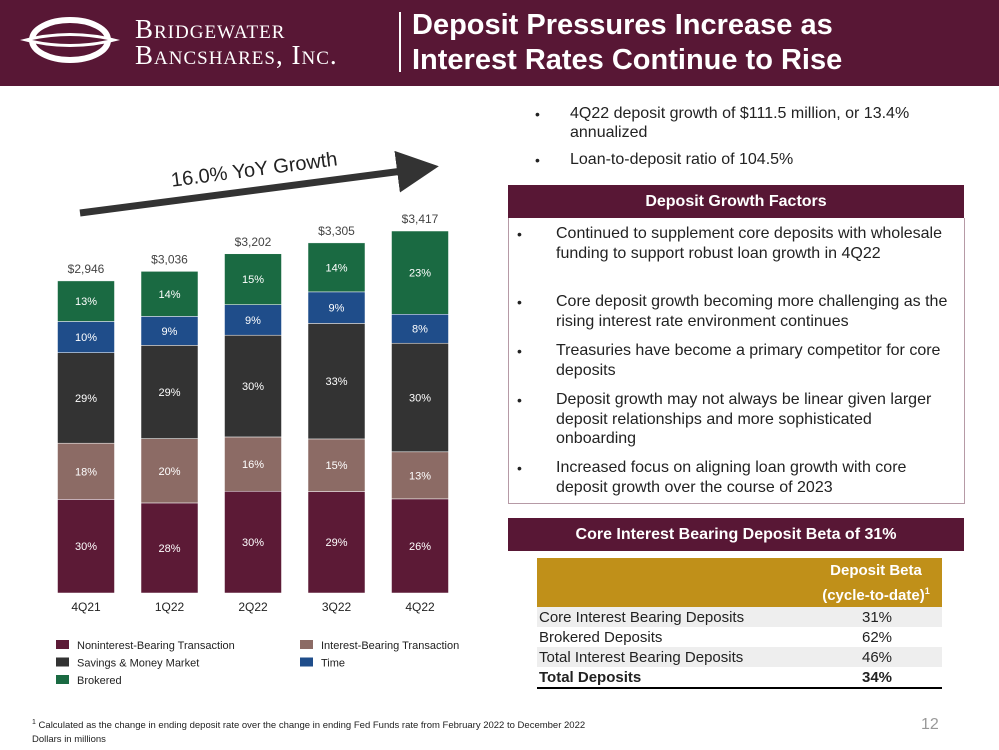  I want to click on table-row: Total Deposits 34%, so click(739, 678).